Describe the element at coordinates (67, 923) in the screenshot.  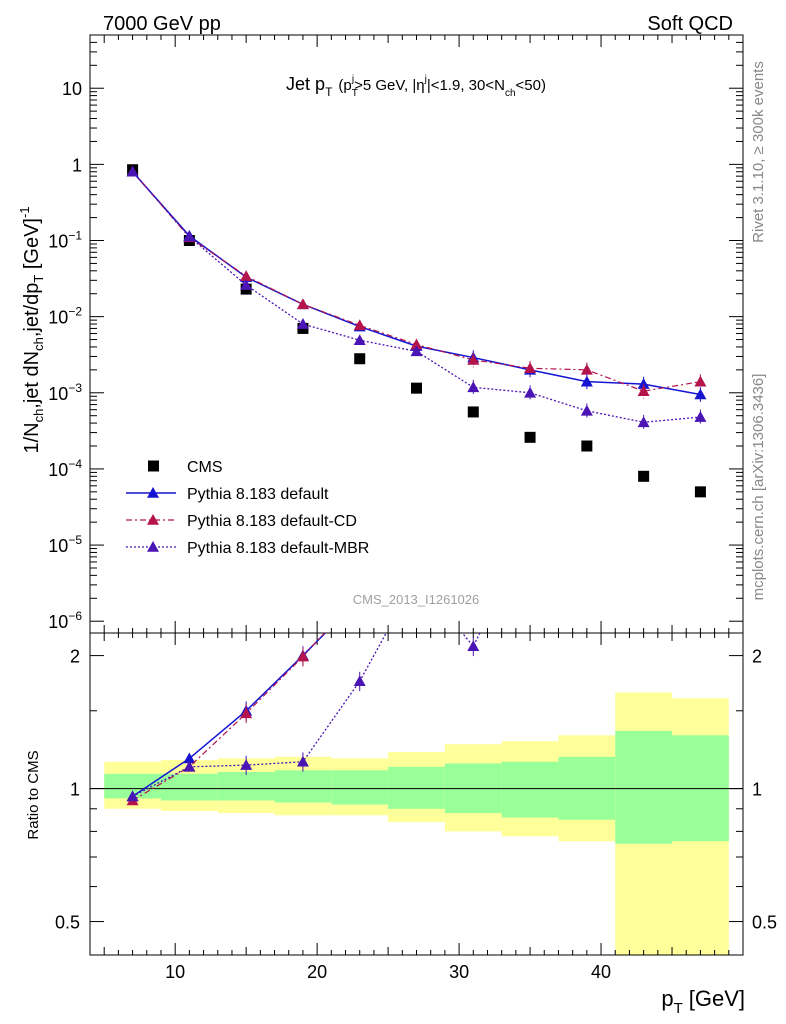
I see `ratio-y-tick-label: 0.5` at that location.